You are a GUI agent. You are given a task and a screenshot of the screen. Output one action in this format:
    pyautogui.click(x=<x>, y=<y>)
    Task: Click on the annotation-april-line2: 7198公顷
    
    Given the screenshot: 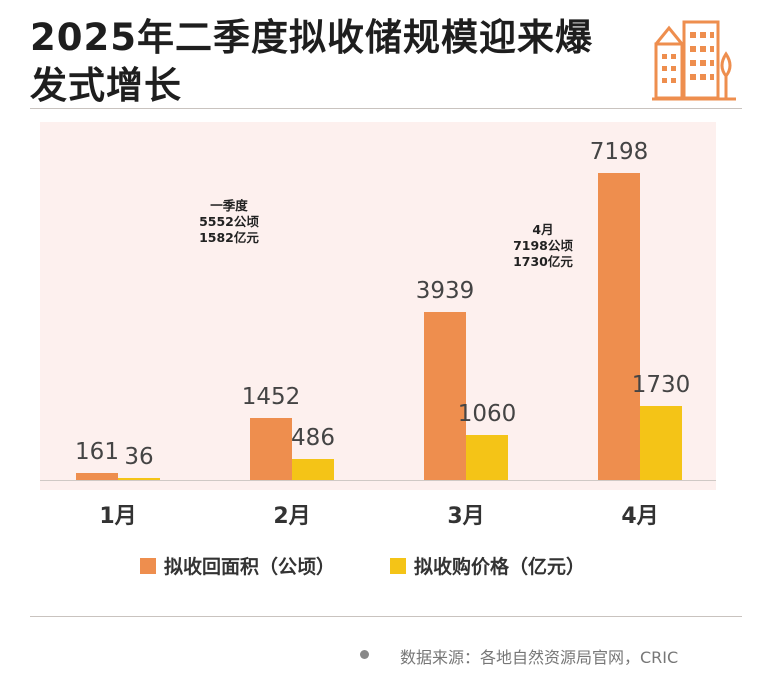 What is the action you would take?
    pyautogui.click(x=543, y=246)
    